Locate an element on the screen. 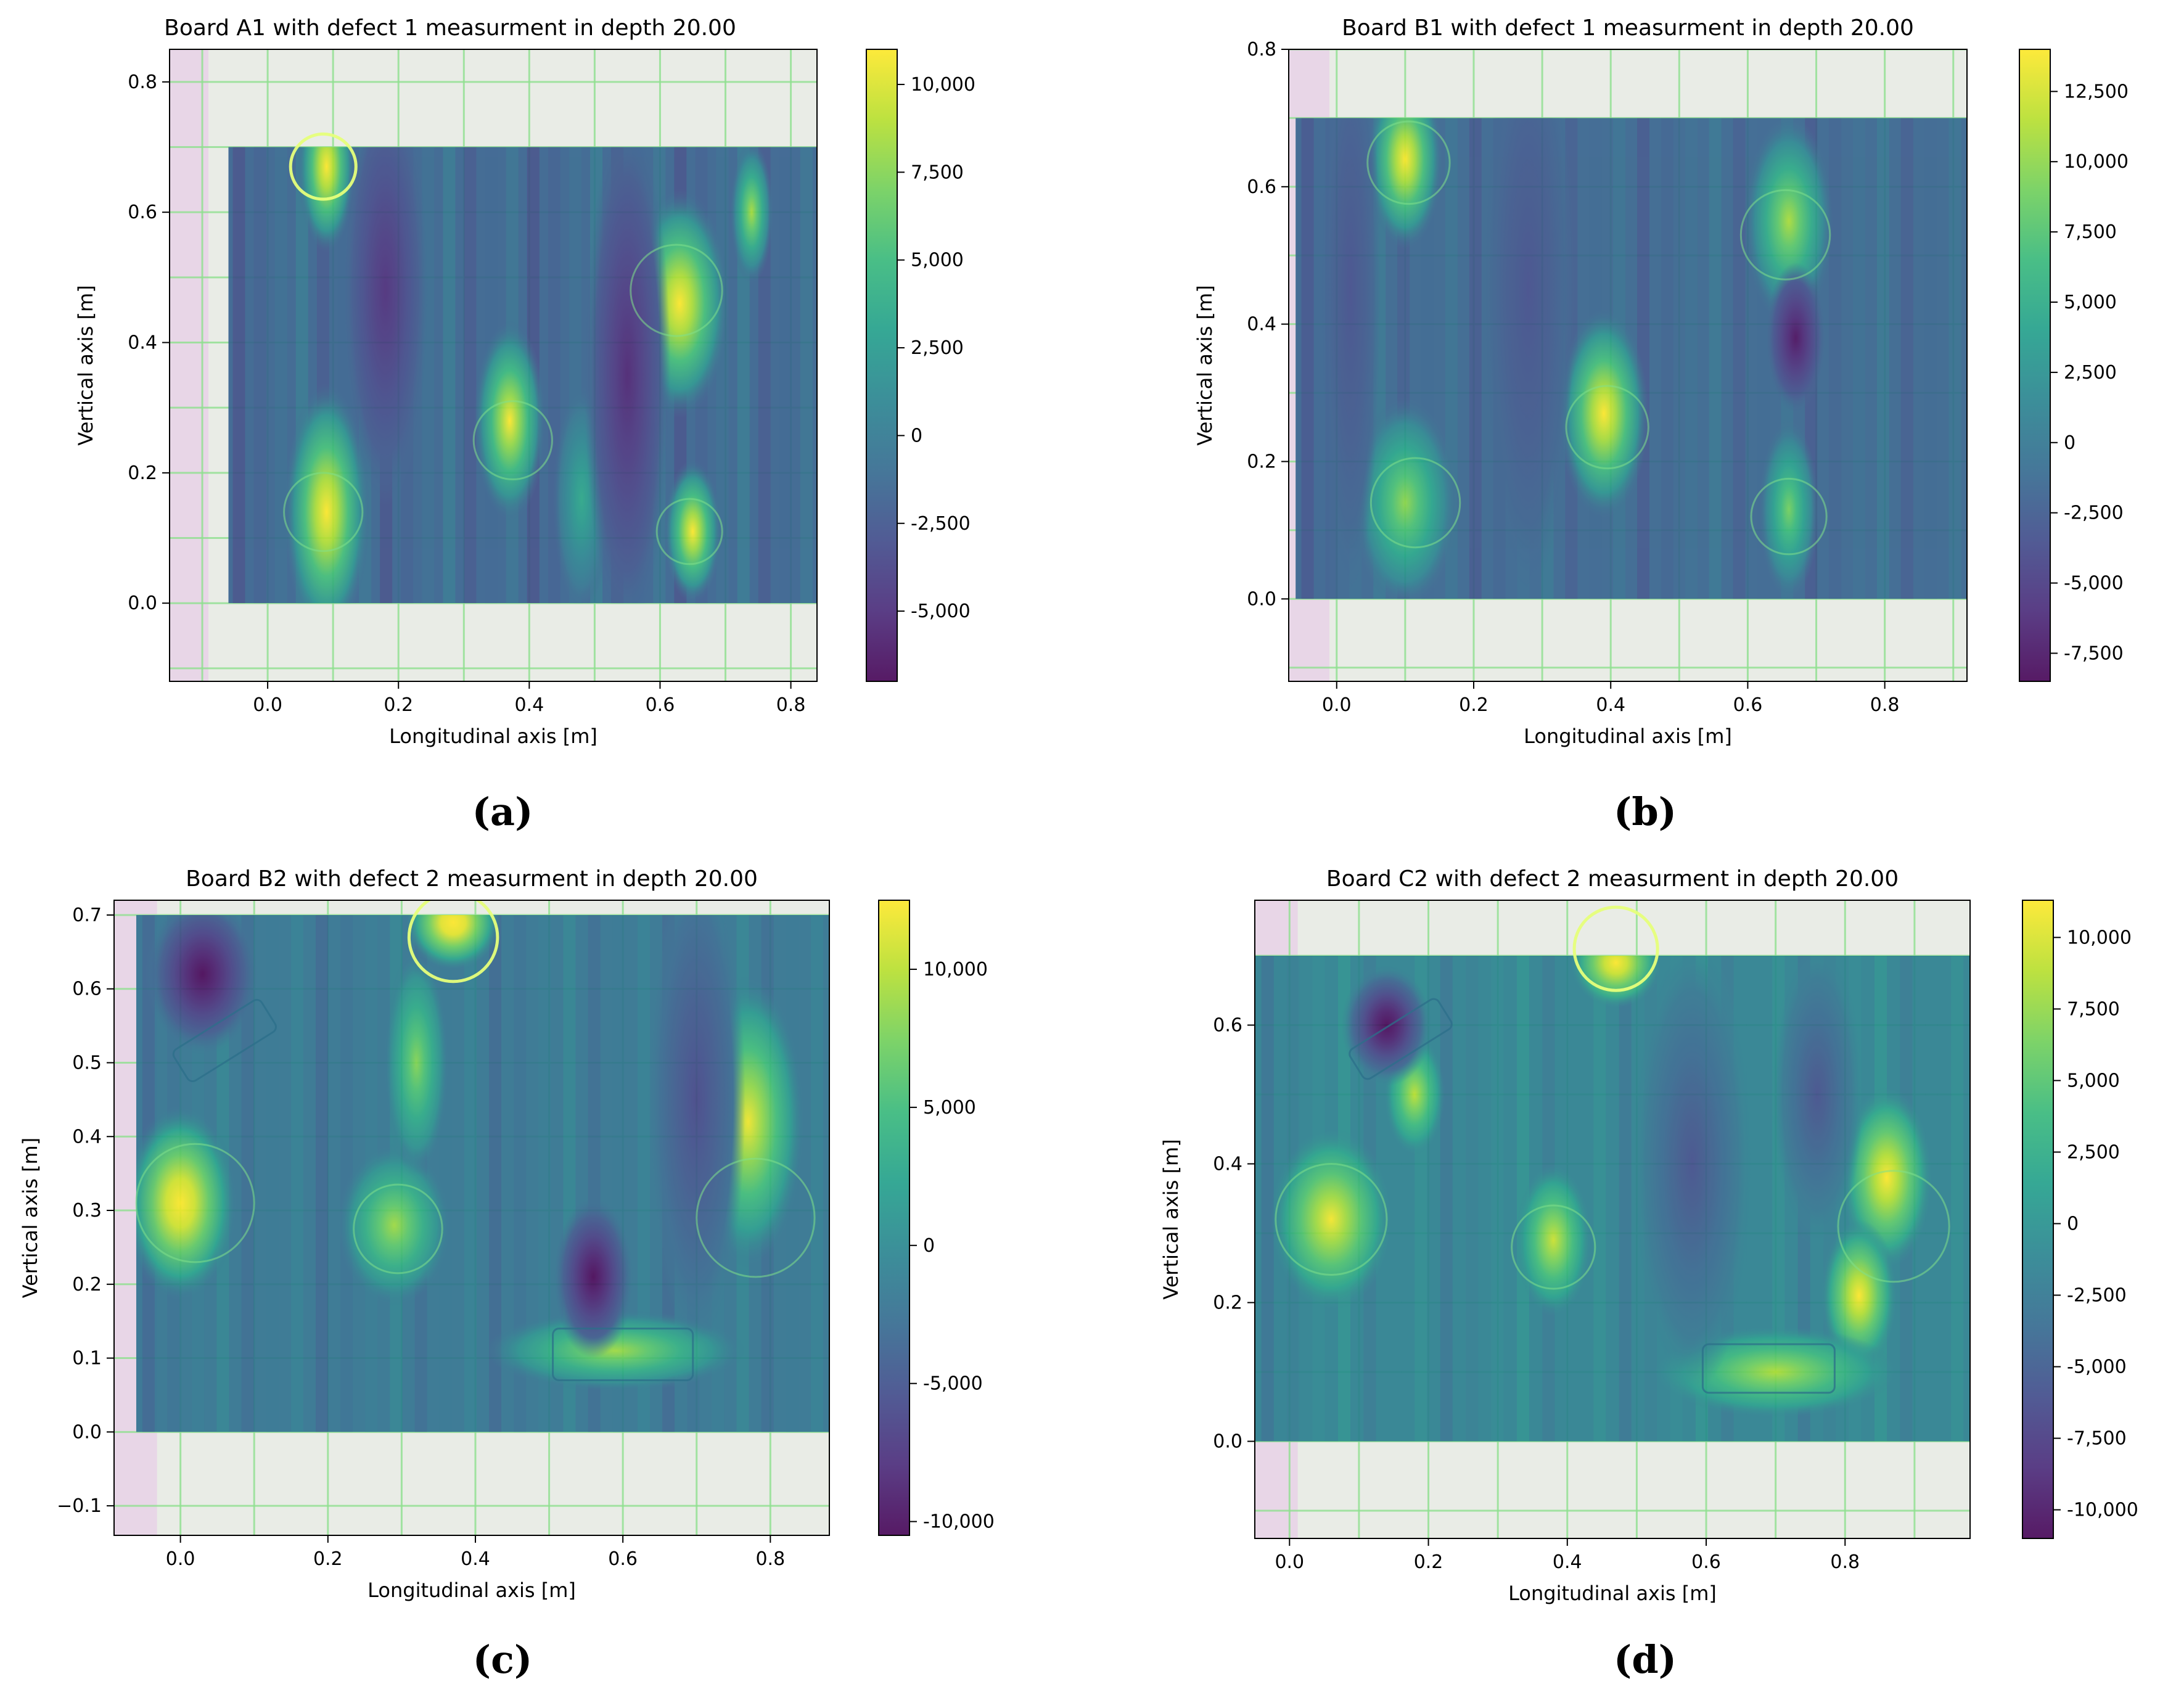 The height and width of the screenshot is (1708, 2168). colorbar-tick-label: 10,000 is located at coordinates (2099, 937).